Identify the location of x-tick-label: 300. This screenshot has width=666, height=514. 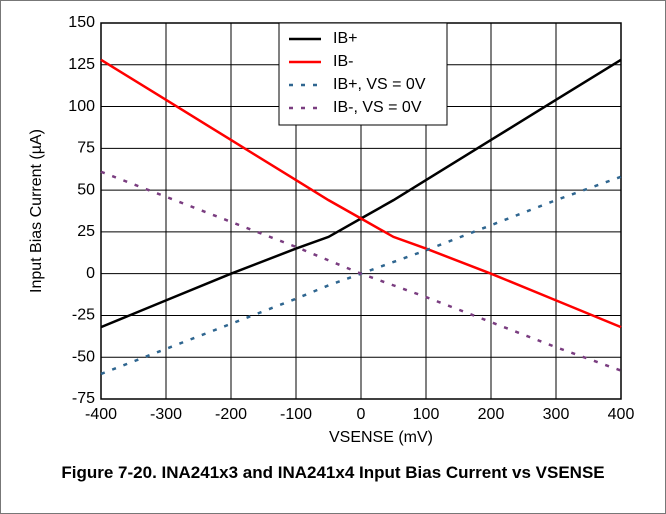
(556, 414).